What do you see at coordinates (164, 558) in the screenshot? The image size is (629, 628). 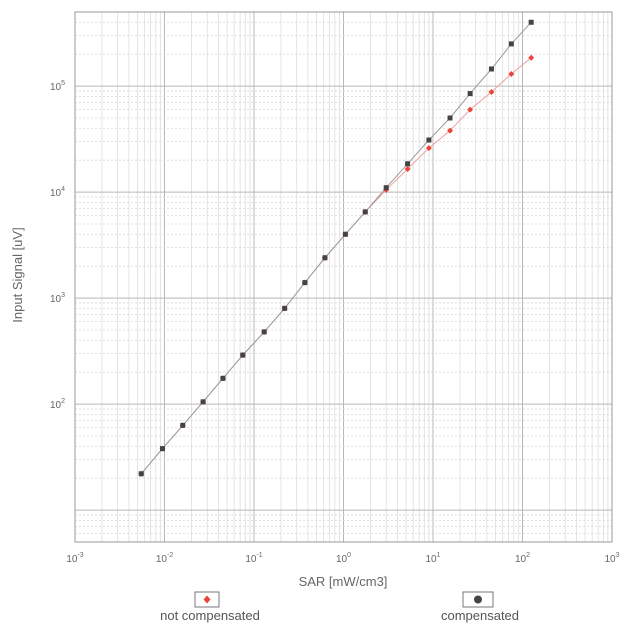 I see `x-tick-label: 10⁻²` at bounding box center [164, 558].